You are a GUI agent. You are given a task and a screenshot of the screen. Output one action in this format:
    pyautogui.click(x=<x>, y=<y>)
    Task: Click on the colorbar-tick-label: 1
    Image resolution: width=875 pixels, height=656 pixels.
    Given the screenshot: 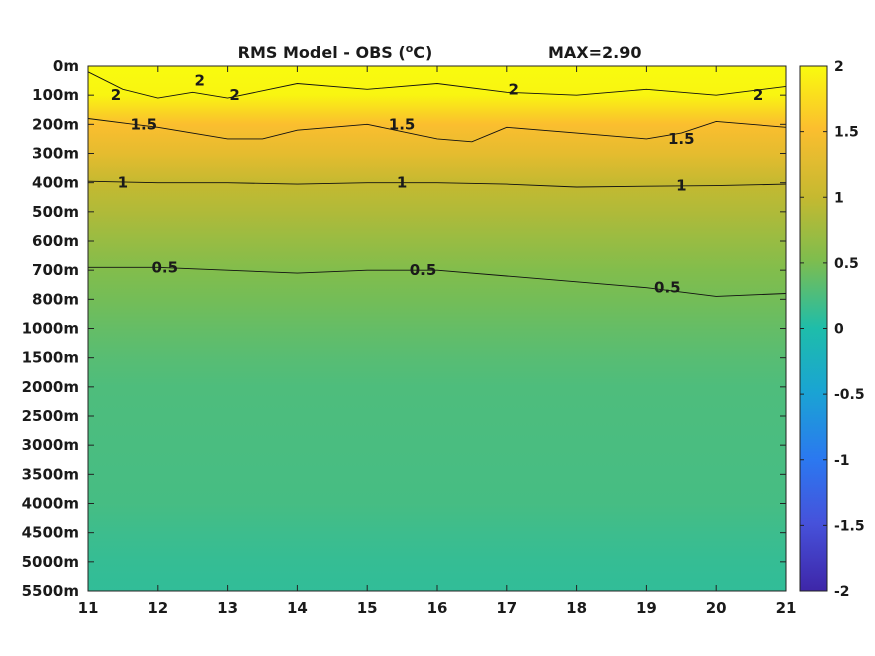 What is the action you would take?
    pyautogui.click(x=839, y=198)
    